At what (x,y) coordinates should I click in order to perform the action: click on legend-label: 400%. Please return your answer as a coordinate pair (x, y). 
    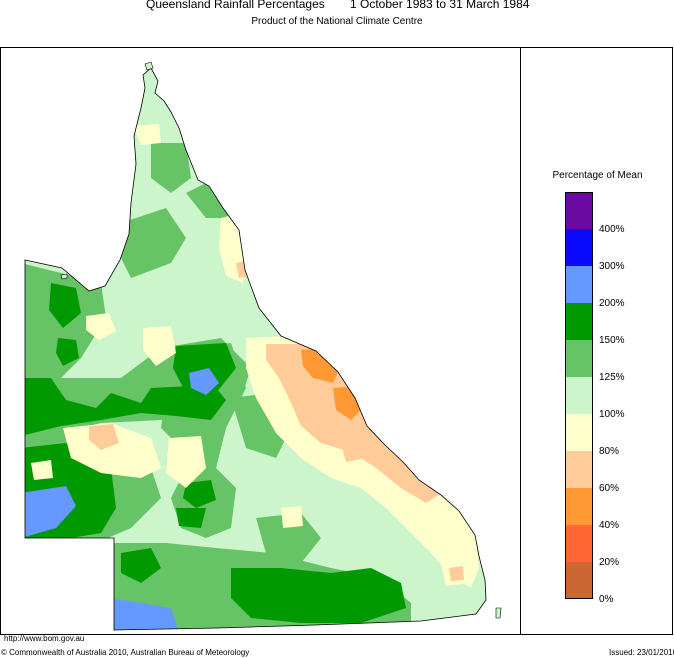
    Looking at the image, I should click on (612, 229).